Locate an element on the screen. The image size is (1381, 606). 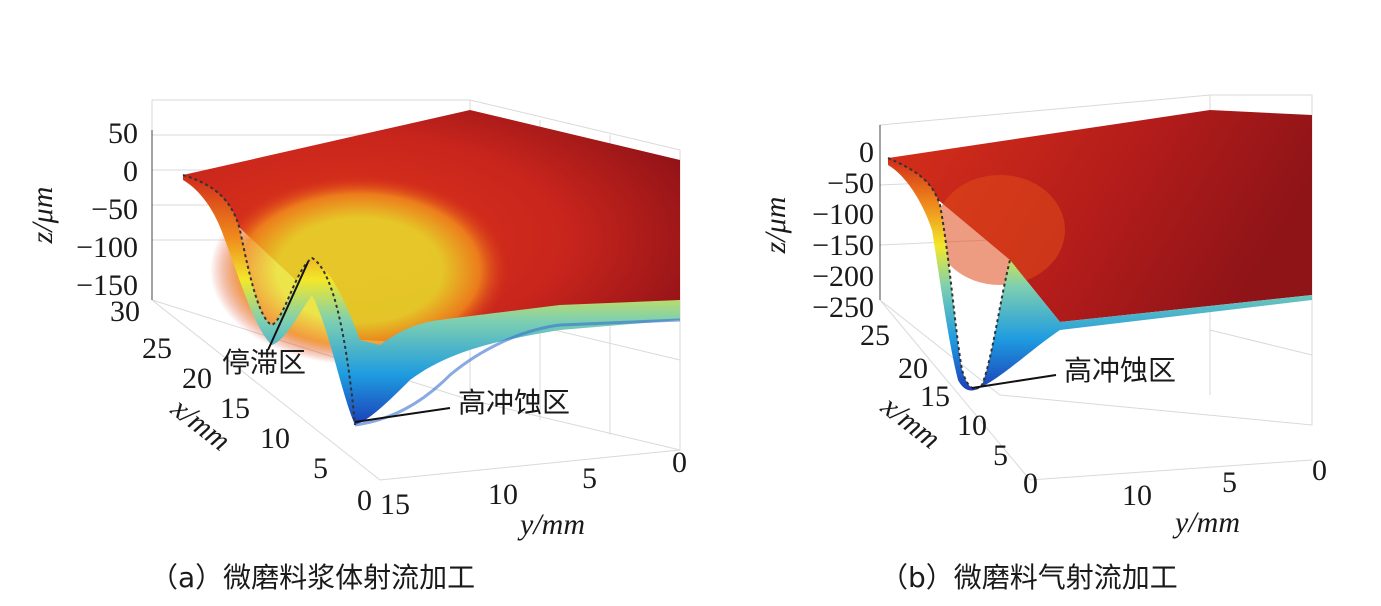
x-tick: 30 is located at coordinates (125, 311).